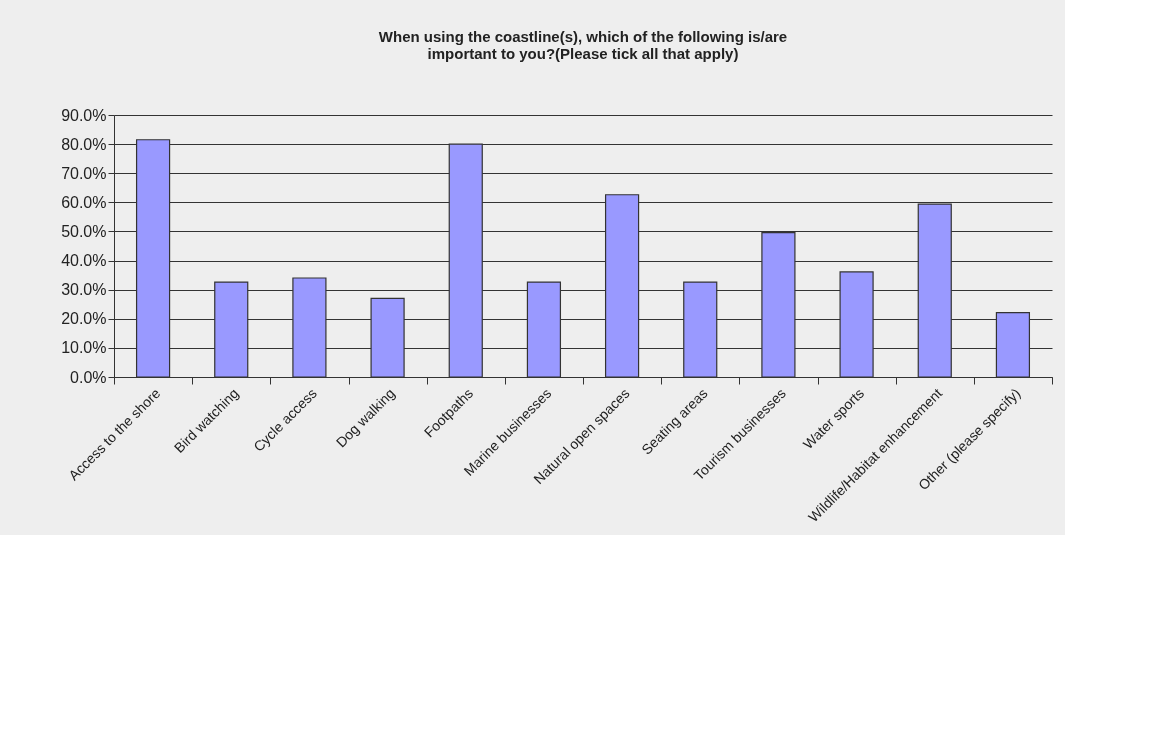 The width and height of the screenshot is (1149, 751). I want to click on y-tick-label: 80.0%, so click(84, 144).